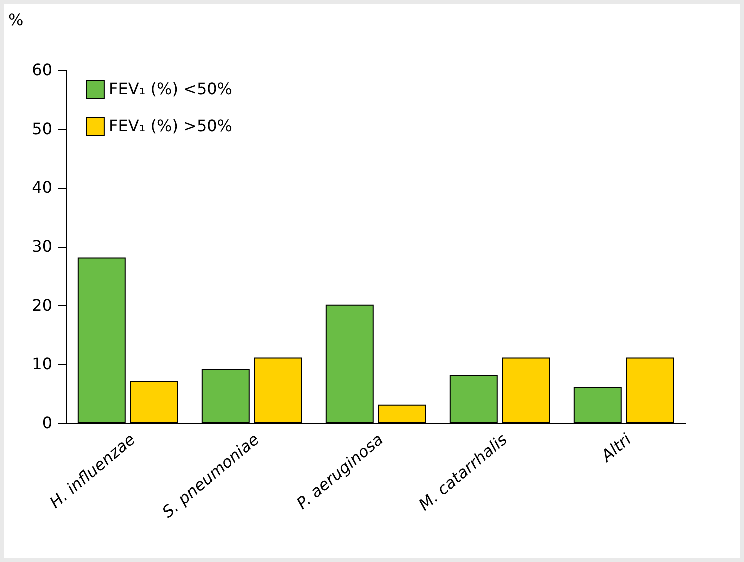 This screenshot has width=744, height=562. What do you see at coordinates (170, 89) in the screenshot?
I see `legend-label: FEV₁ (%) <50%` at bounding box center [170, 89].